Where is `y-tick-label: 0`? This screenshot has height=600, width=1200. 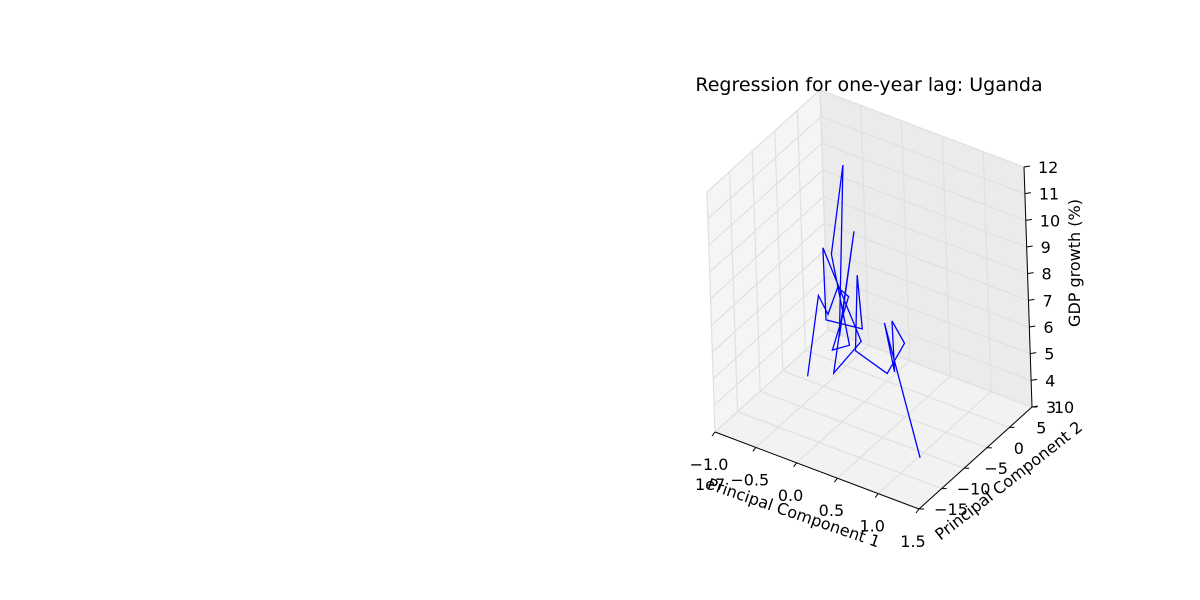
y-tick-label: 0 is located at coordinates (1019, 448).